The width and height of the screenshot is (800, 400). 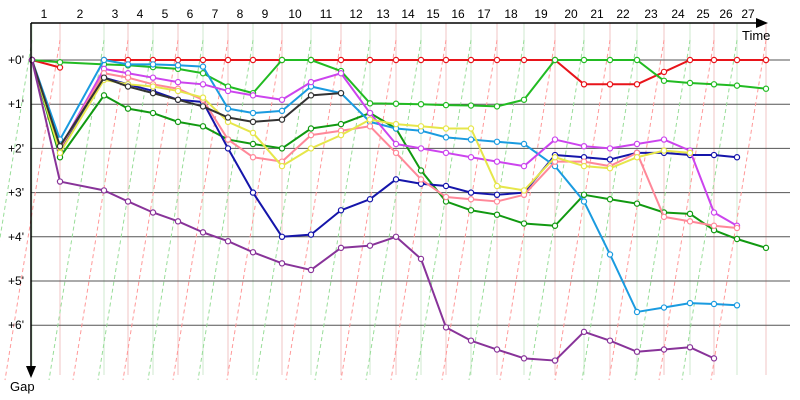 I want to click on x-tick-label: 12, so click(x=356, y=14).